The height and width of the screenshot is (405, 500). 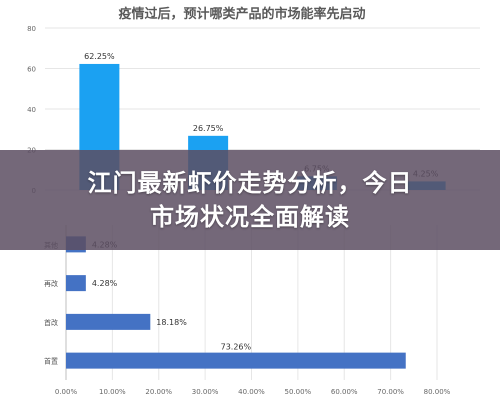 I want to click on bottom-category-label: 首置, so click(x=51, y=361).